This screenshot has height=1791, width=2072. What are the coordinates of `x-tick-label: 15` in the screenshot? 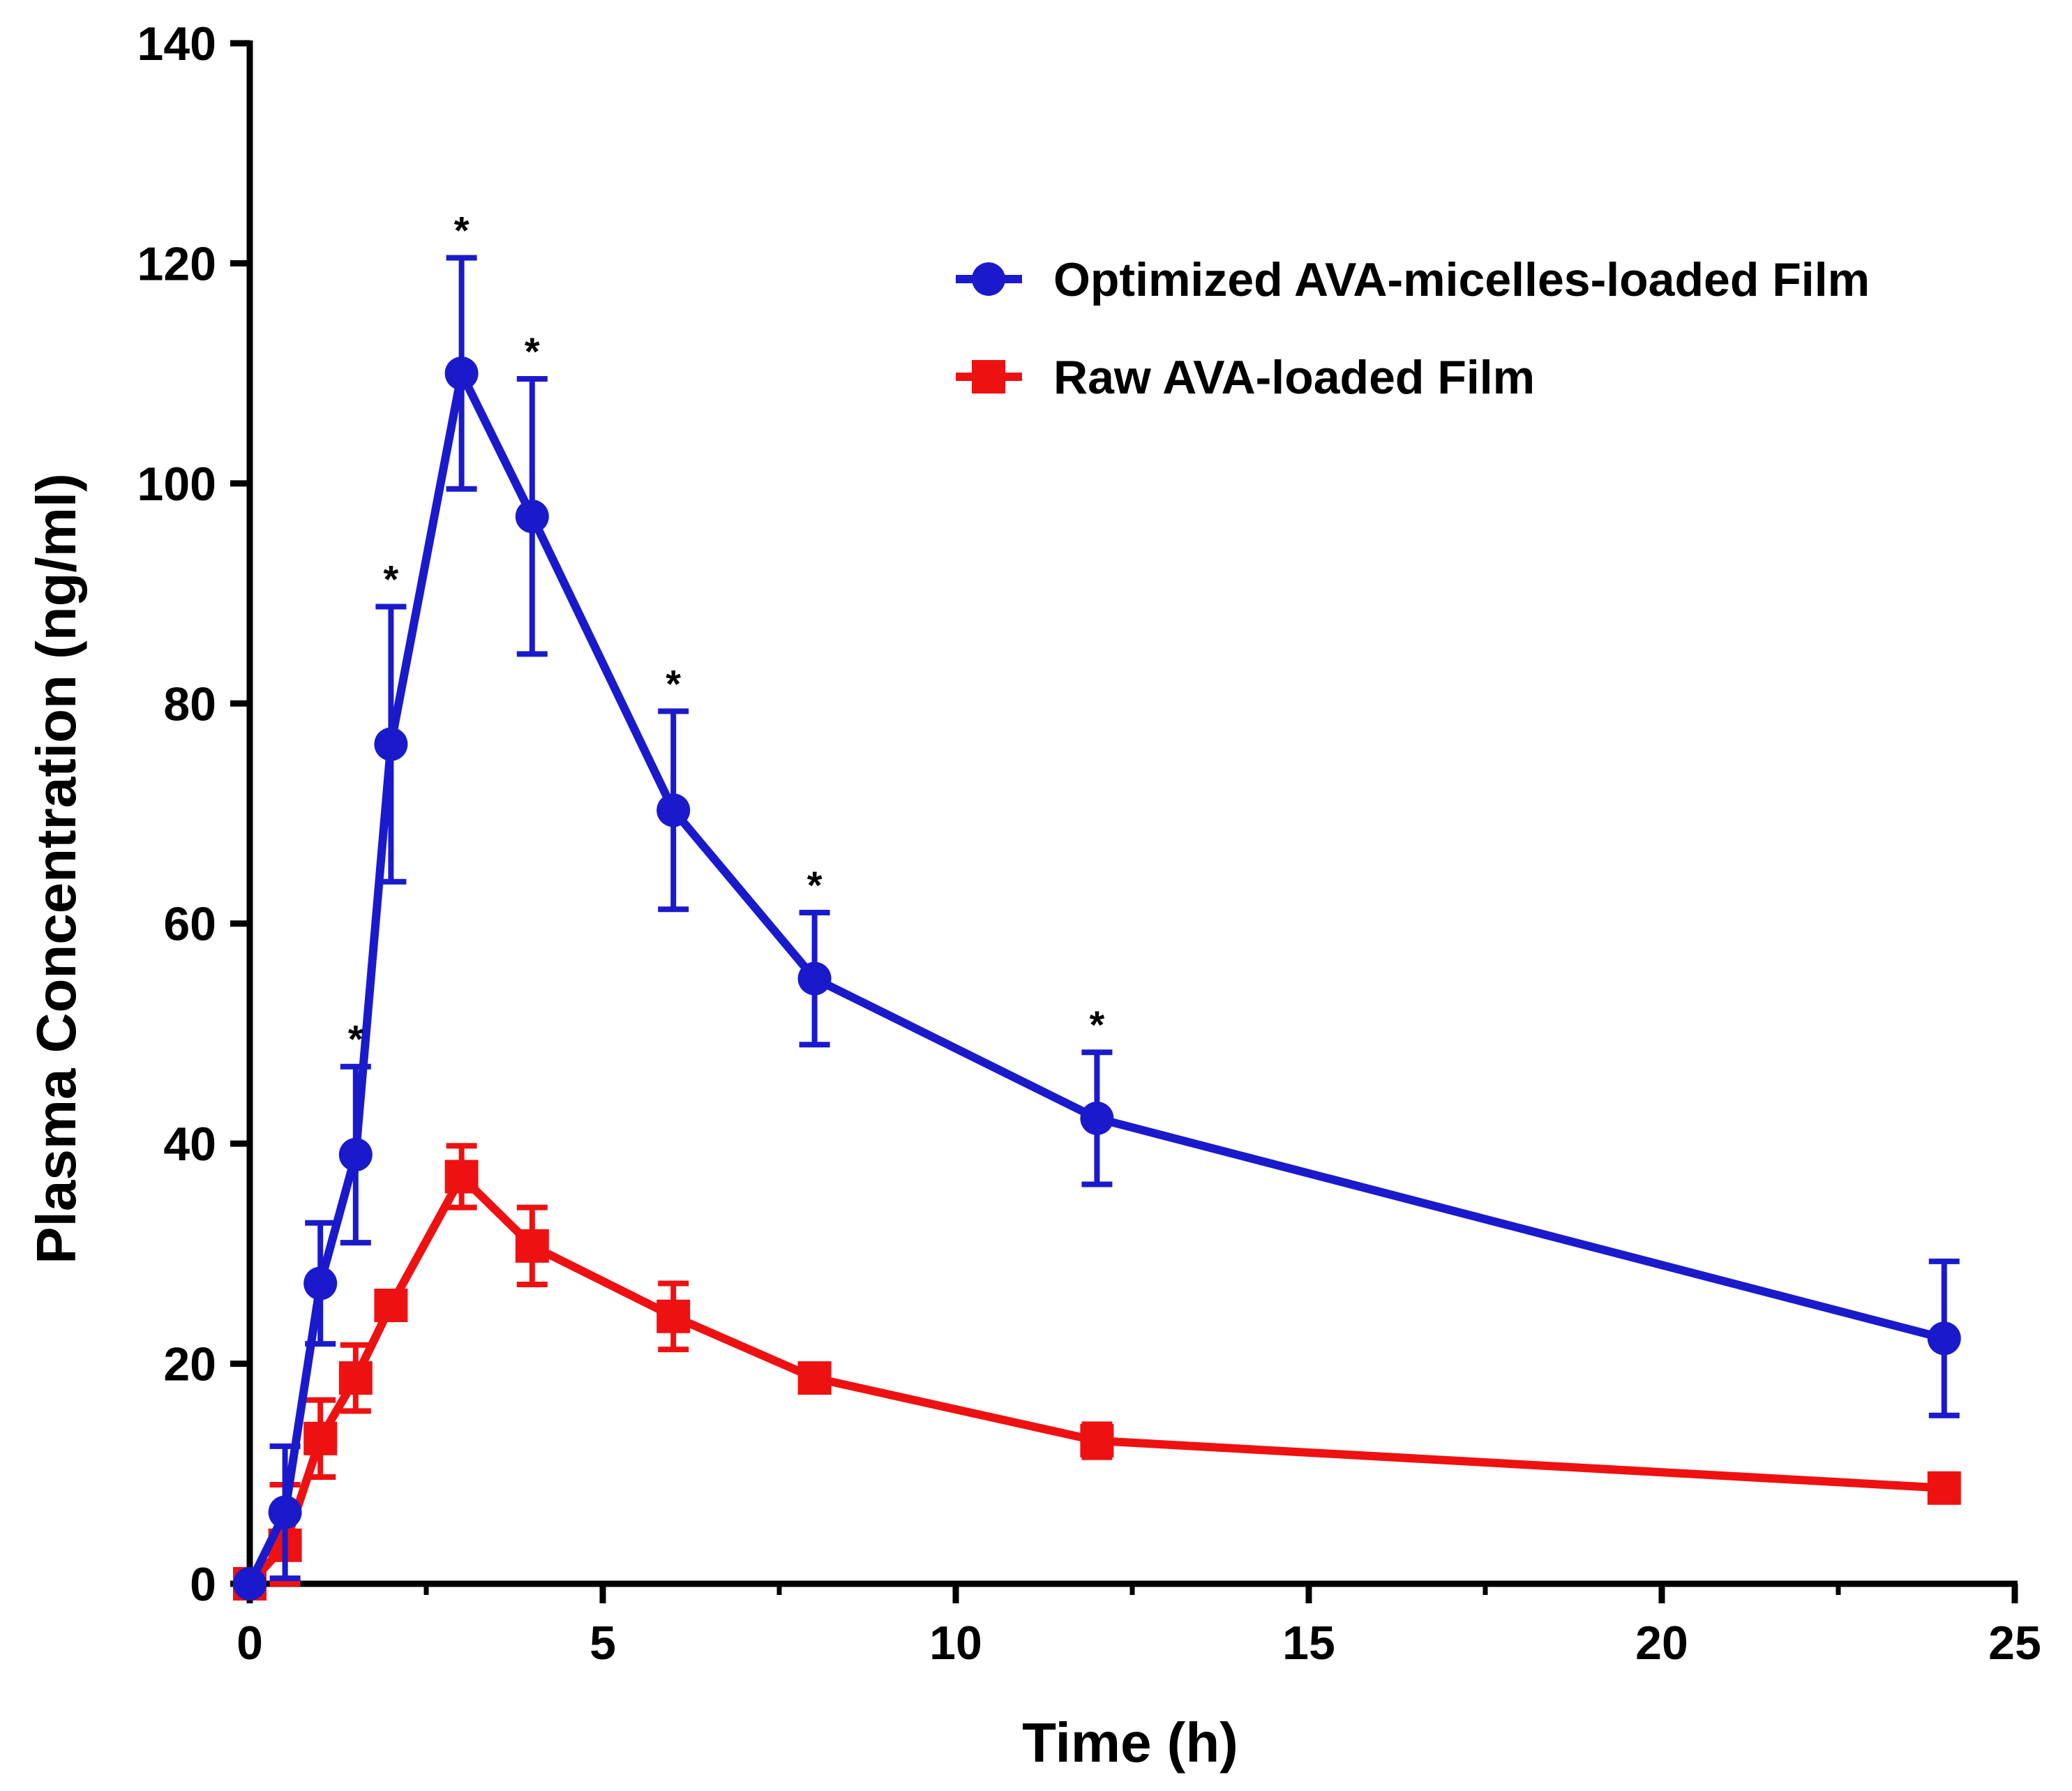 It's located at (1308, 1643).